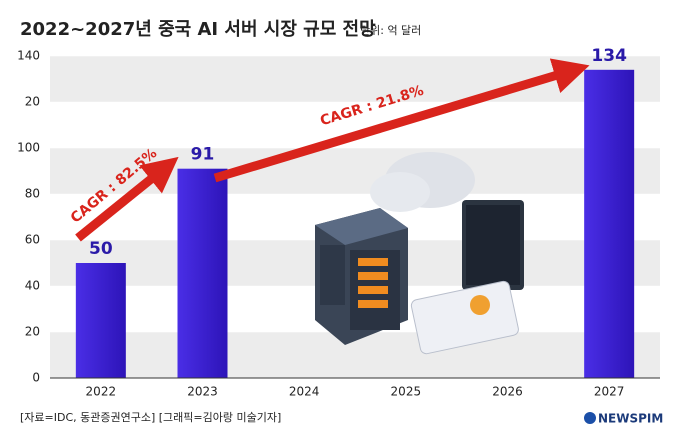 The height and width of the screenshot is (442, 680). Describe the element at coordinates (390, 30) in the screenshot. I see `unit-label: 단위: 억 달러` at that location.